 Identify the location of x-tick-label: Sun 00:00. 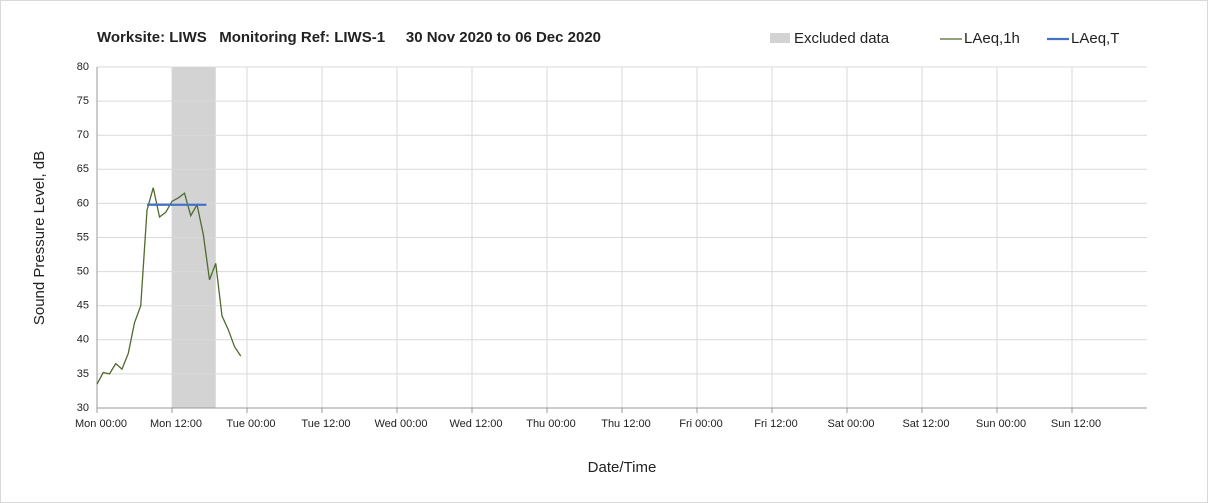
(1001, 424).